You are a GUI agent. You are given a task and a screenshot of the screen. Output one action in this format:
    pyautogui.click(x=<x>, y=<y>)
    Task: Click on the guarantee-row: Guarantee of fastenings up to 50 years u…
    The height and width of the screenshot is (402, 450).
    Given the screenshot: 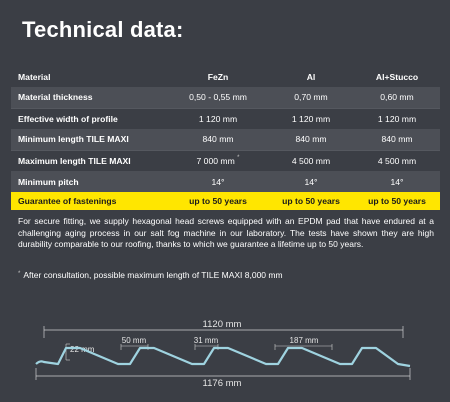 What is the action you would take?
    pyautogui.click(x=225, y=201)
    